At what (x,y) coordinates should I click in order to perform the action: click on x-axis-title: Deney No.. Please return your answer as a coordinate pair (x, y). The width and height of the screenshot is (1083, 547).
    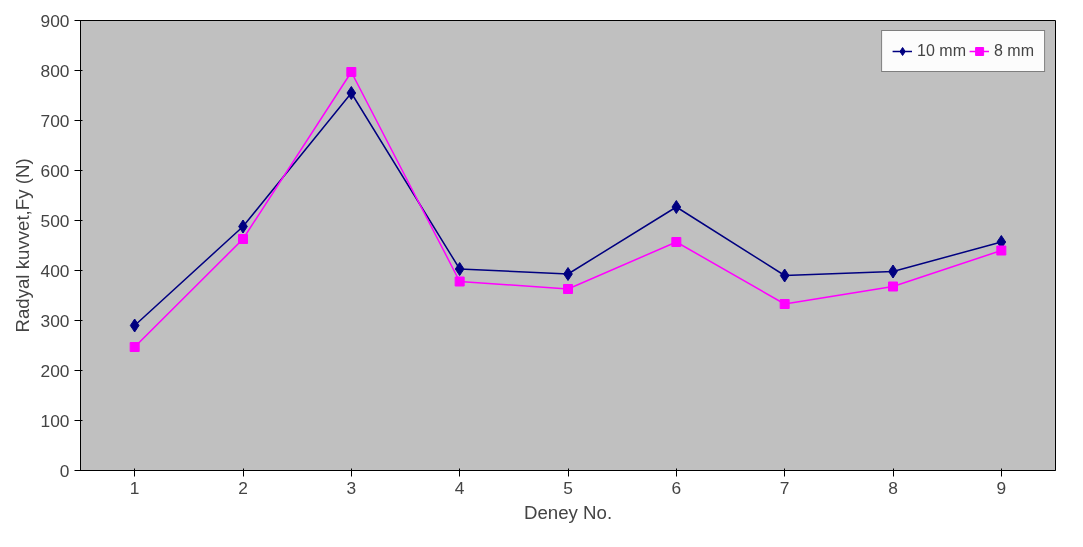
    Looking at the image, I should click on (568, 512).